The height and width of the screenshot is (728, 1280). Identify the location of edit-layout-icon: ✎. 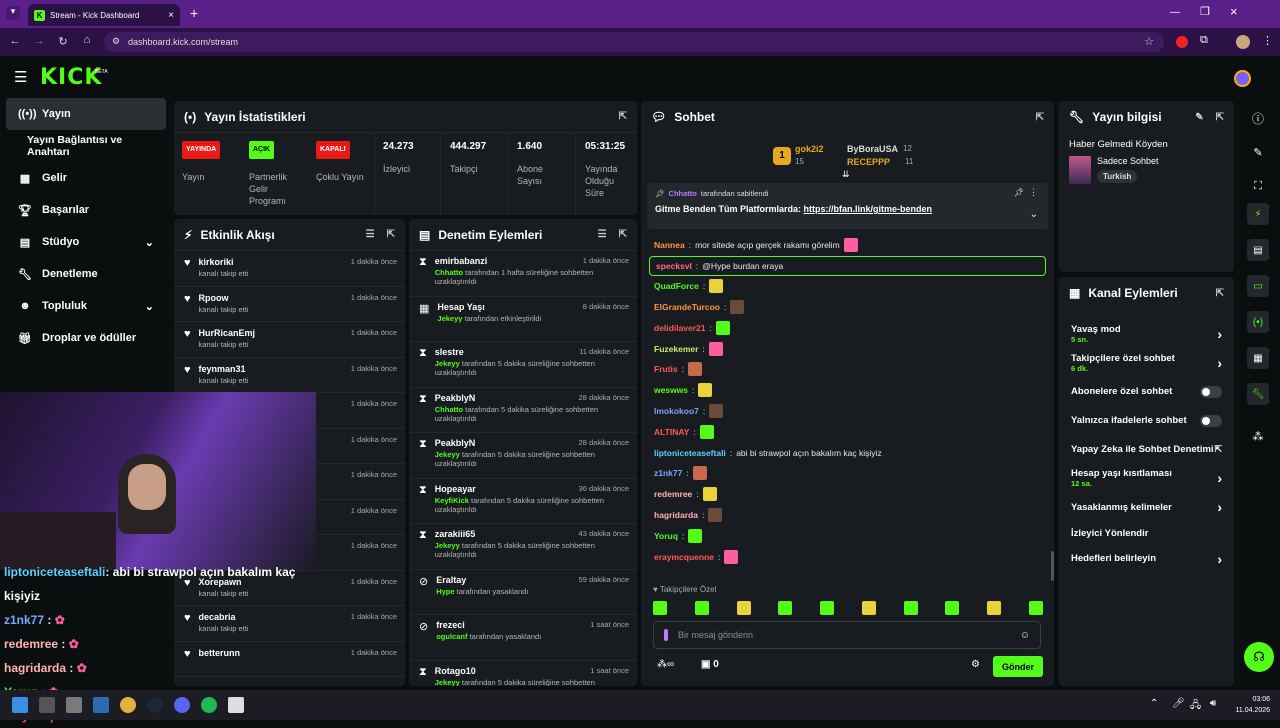
(1258, 152).